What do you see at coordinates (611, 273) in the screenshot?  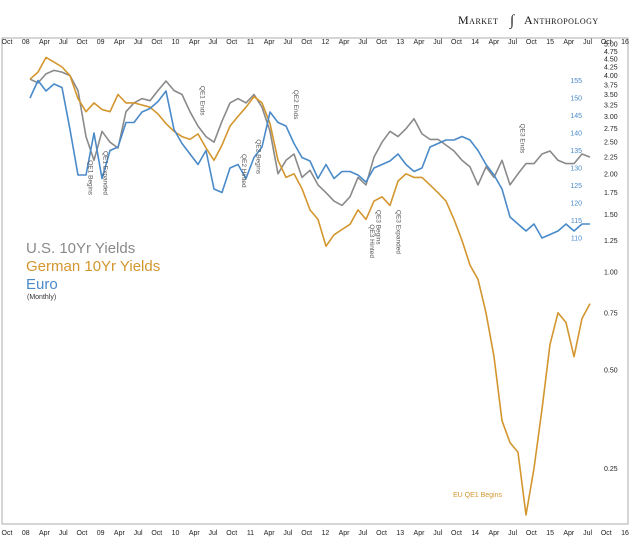 I see `y-left-tick-label: 1.00` at bounding box center [611, 273].